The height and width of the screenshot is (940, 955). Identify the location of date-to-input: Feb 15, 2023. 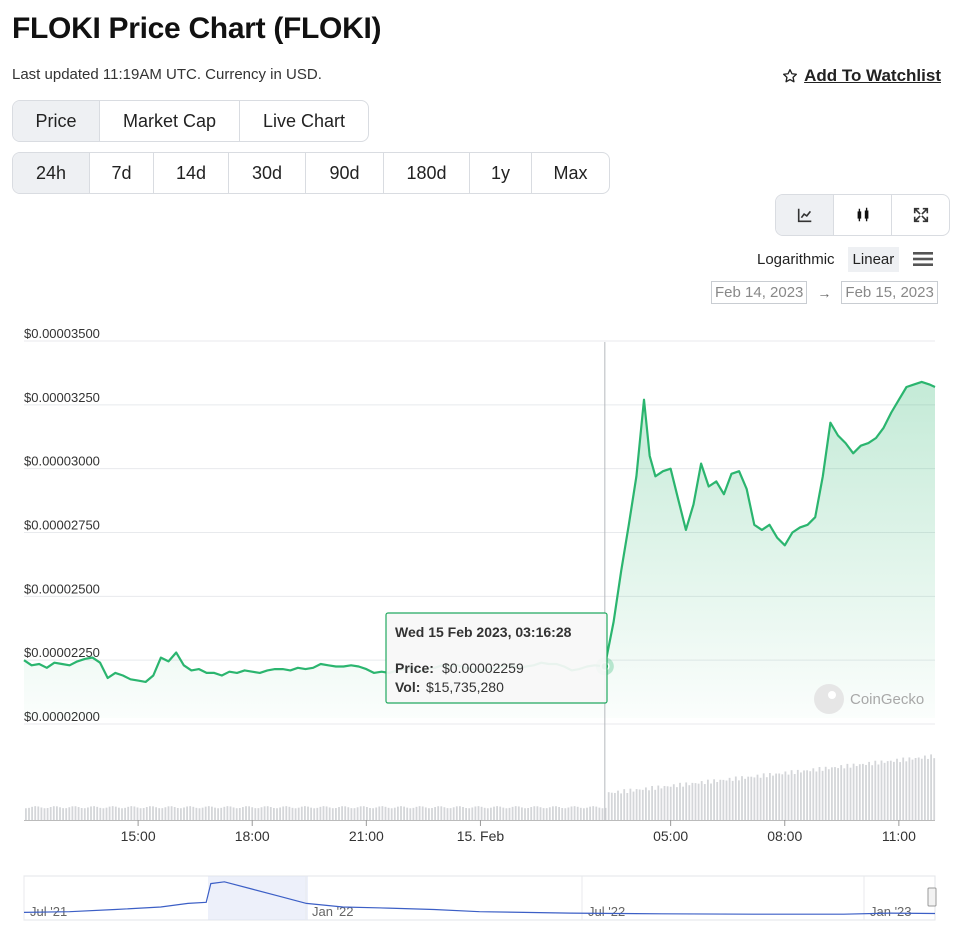
(889, 292).